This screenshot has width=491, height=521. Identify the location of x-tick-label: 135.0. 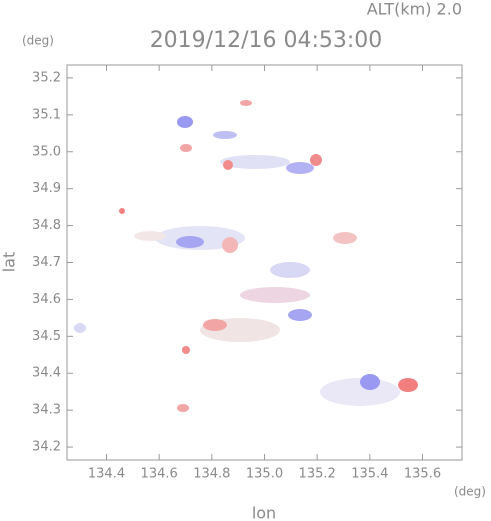
(264, 474).